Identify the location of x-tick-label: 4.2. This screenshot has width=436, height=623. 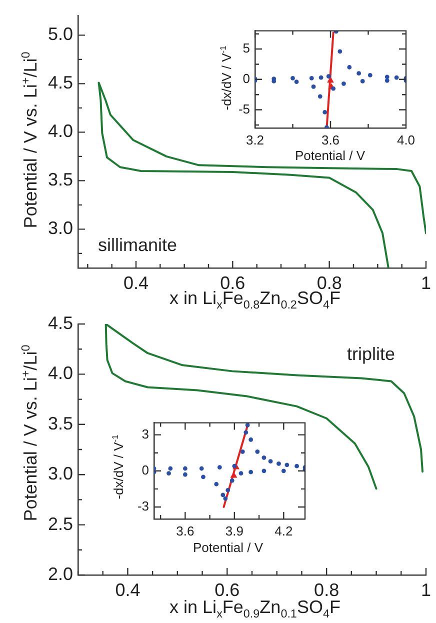
(283, 530).